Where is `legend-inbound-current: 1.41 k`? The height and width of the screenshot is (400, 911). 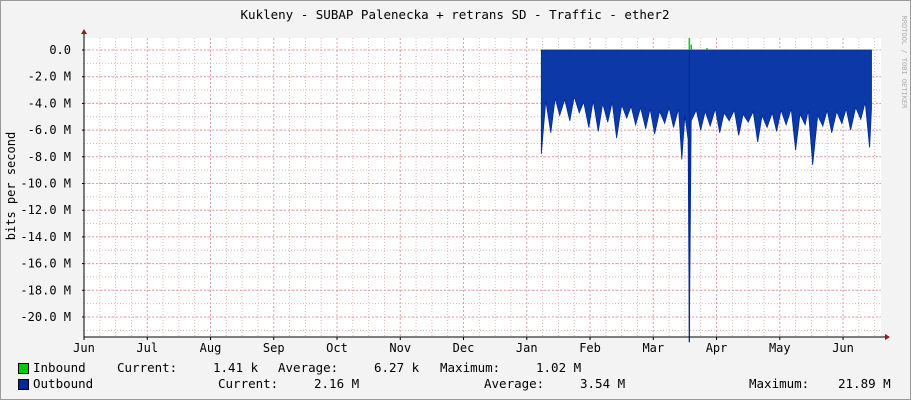
legend-inbound-current: 1.41 k is located at coordinates (236, 367).